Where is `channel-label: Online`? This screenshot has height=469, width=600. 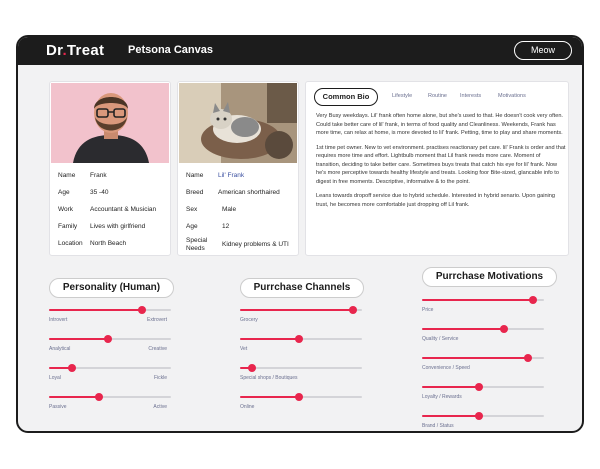
channel-label: Online is located at coordinates (247, 407).